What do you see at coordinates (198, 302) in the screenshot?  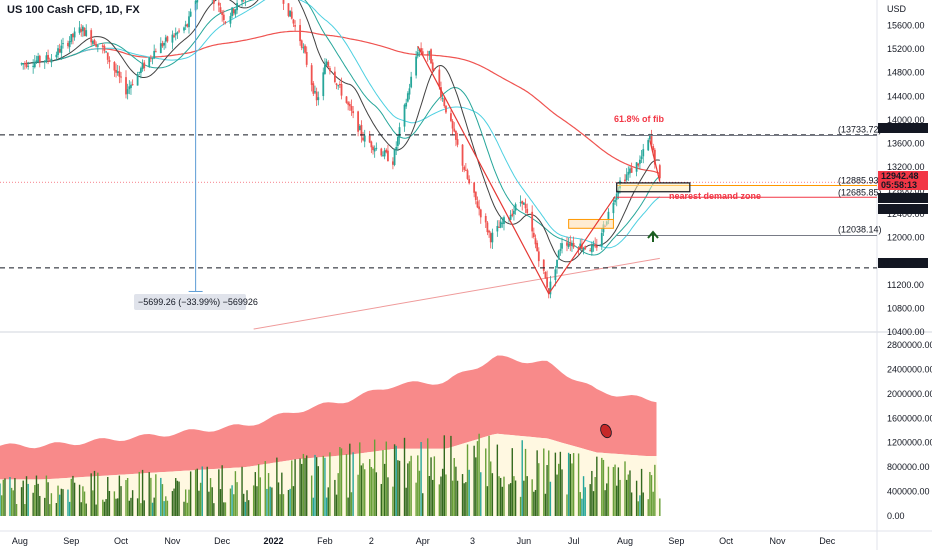 I see `measure-label: −5699.26 (−33.99%) −569926` at bounding box center [198, 302].